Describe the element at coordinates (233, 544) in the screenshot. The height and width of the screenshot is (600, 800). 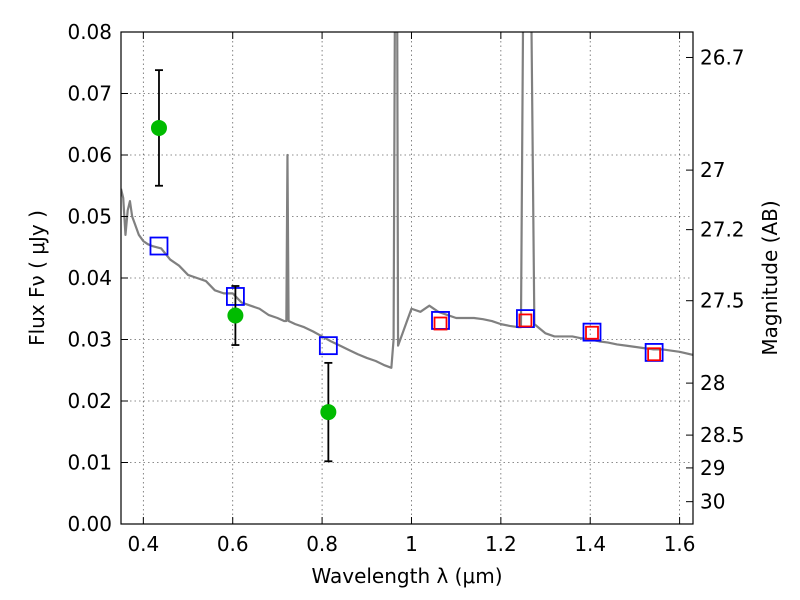
I see `x-tick-label: 0.6` at that location.